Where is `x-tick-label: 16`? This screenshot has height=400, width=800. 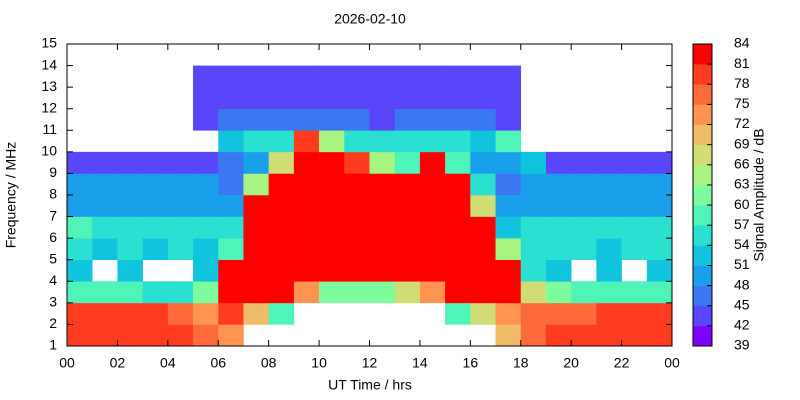 x-tick-label: 16 is located at coordinates (471, 363).